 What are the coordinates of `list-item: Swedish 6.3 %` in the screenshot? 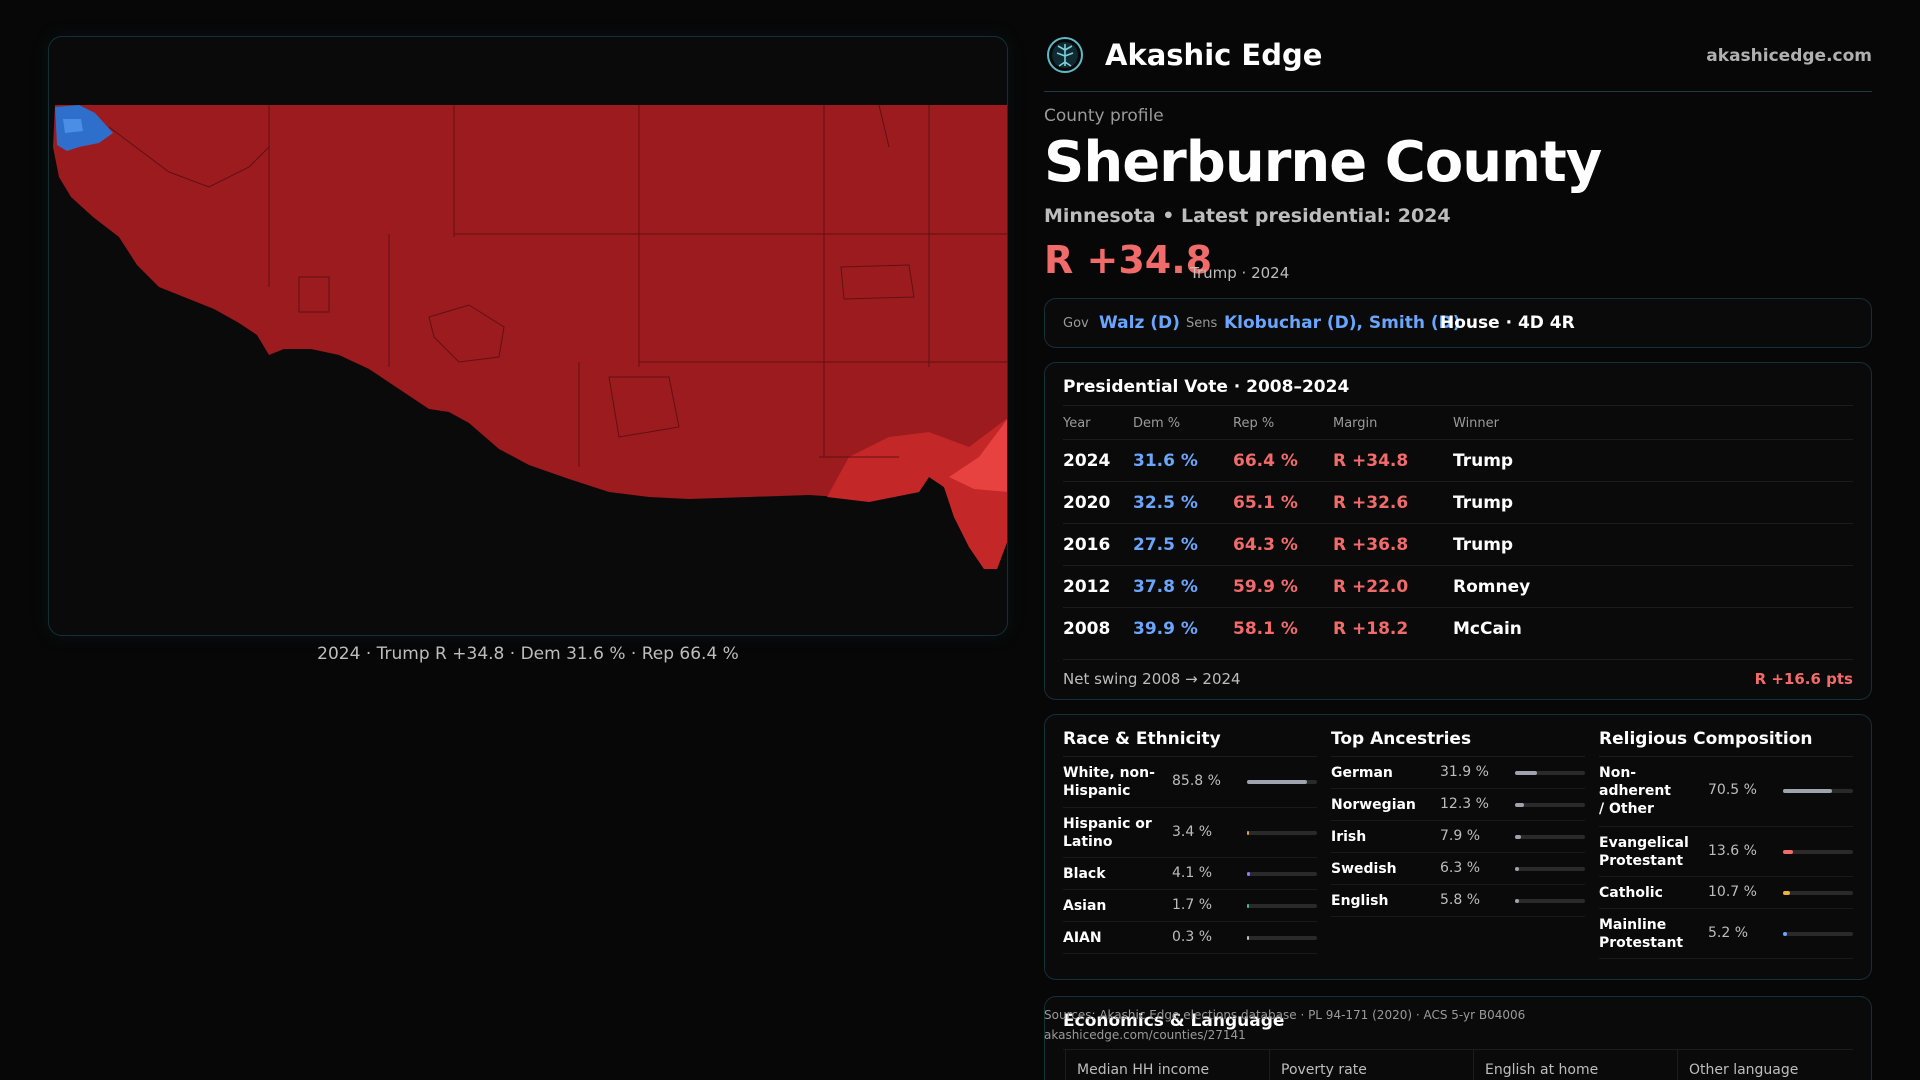 It's located at (1458, 869).